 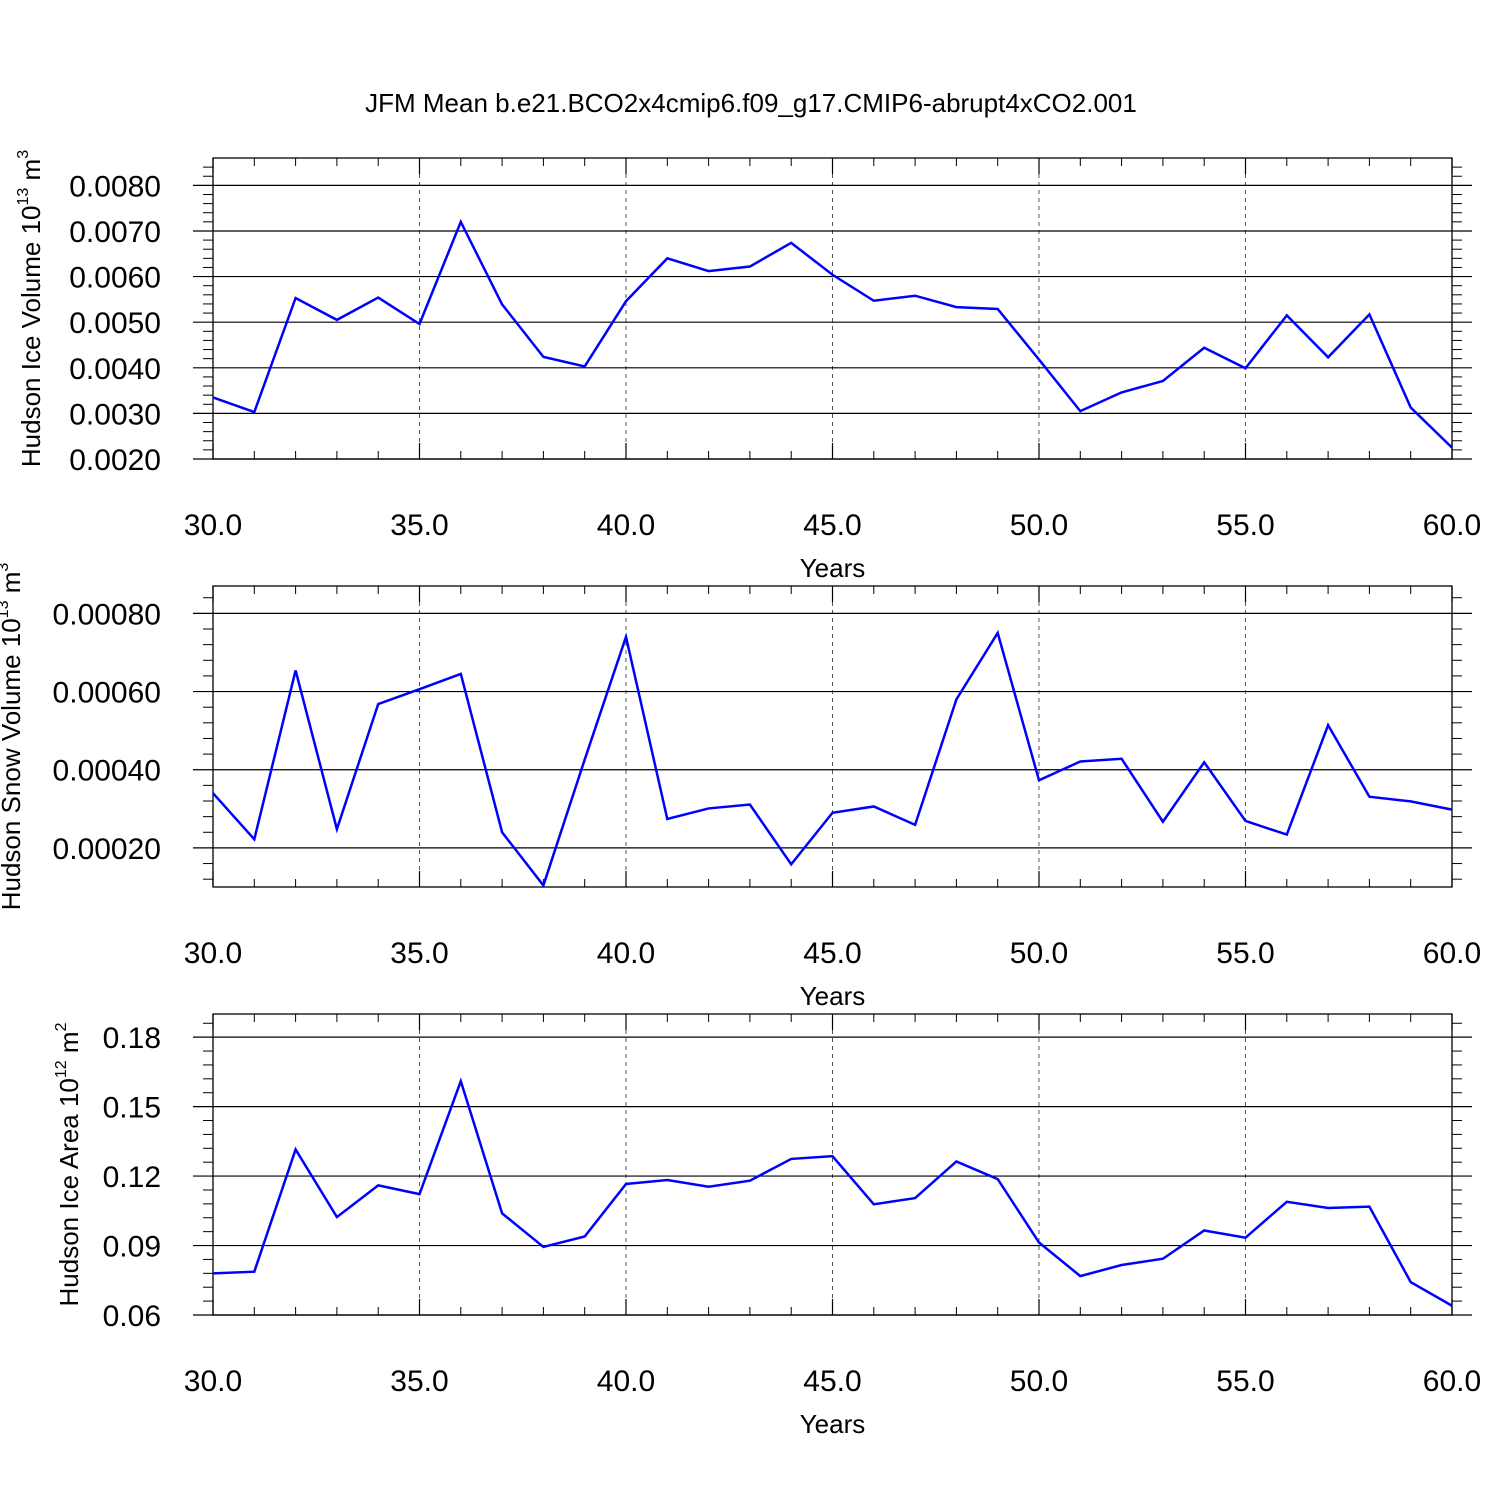 What do you see at coordinates (115, 460) in the screenshot?
I see `y-tick-label: 0.0020` at bounding box center [115, 460].